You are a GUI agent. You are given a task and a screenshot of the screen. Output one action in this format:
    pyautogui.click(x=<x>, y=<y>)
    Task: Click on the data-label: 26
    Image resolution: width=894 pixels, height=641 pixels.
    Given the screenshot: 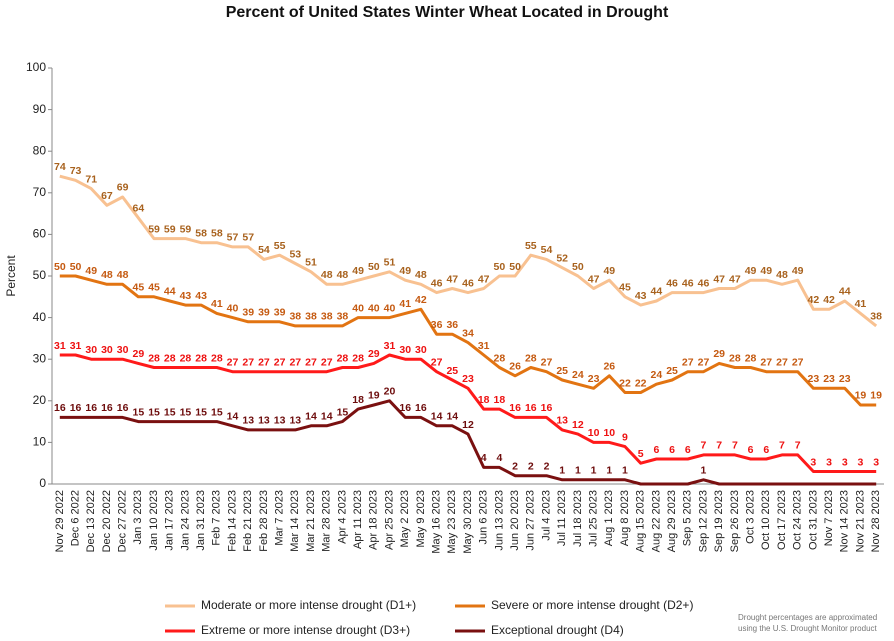 What is the action you would take?
    pyautogui.click(x=515, y=367)
    